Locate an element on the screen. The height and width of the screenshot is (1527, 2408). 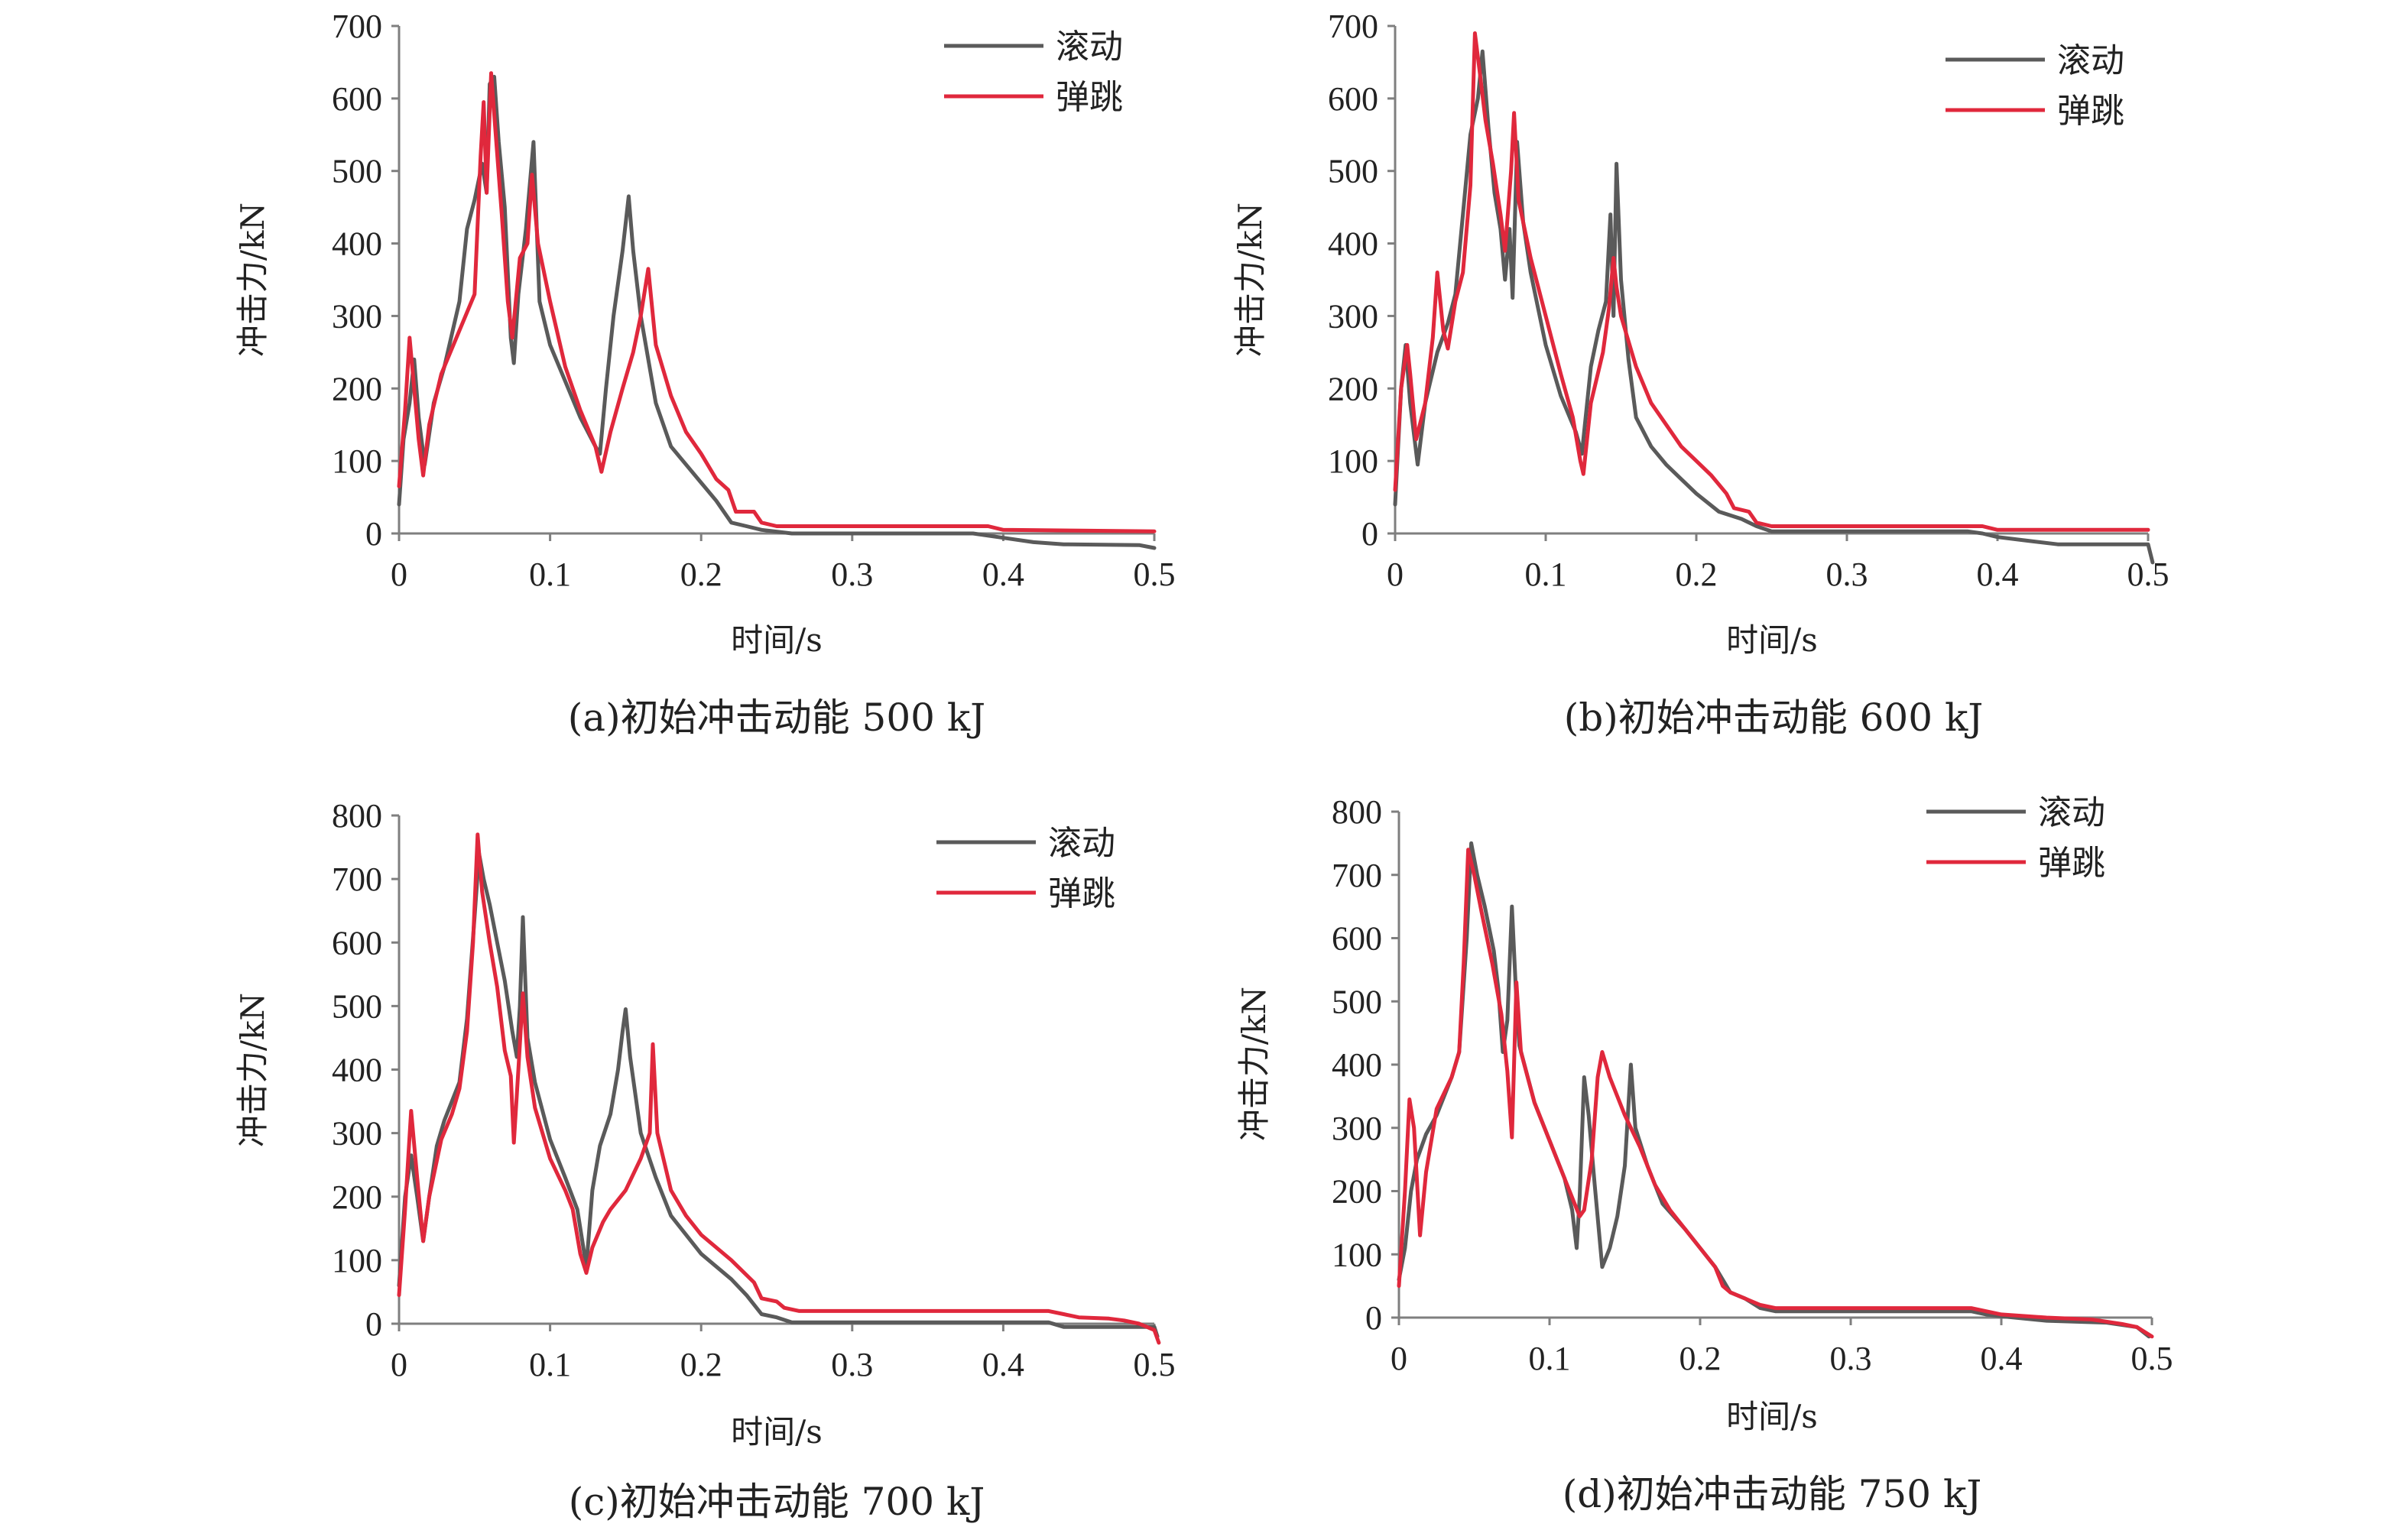
panel-caption: (c)初始冲击动能 700 kJ is located at coordinates (777, 1502).